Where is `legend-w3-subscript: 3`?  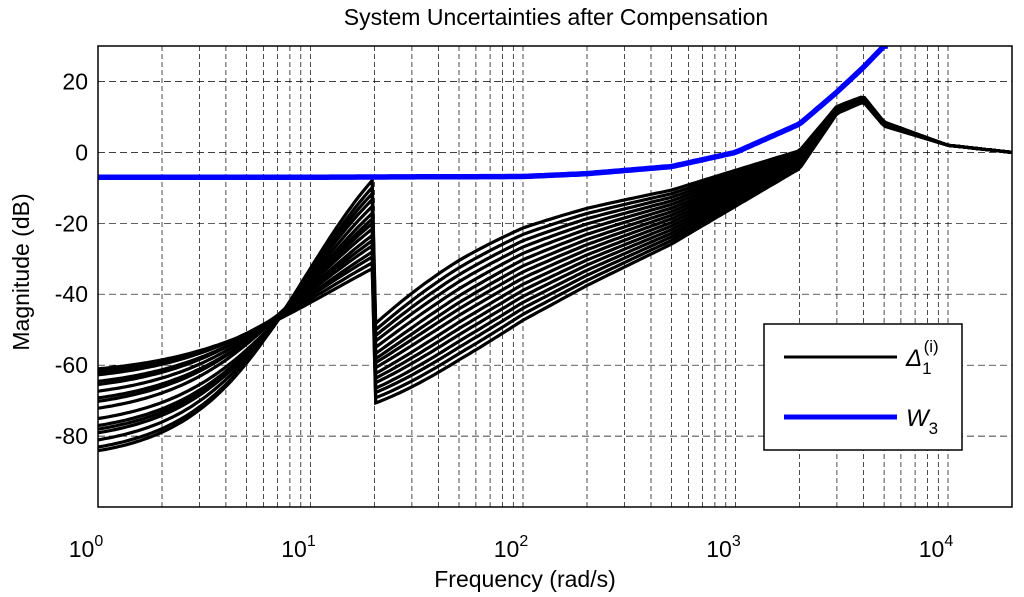 legend-w3-subscript: 3 is located at coordinates (933, 428).